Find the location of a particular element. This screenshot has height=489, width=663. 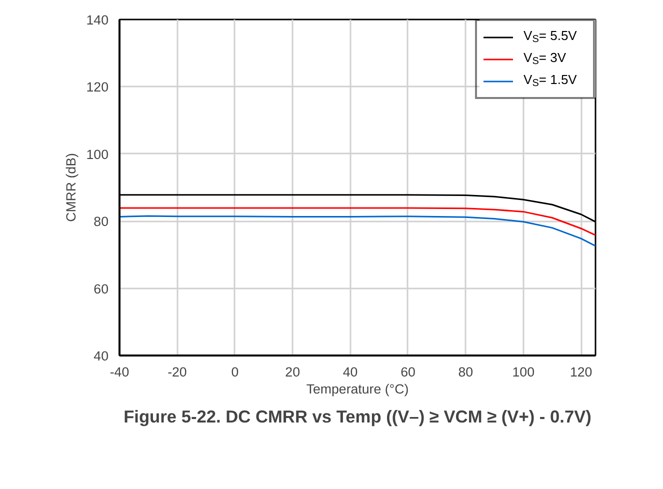

x-tick-label: -40 is located at coordinates (120, 372).